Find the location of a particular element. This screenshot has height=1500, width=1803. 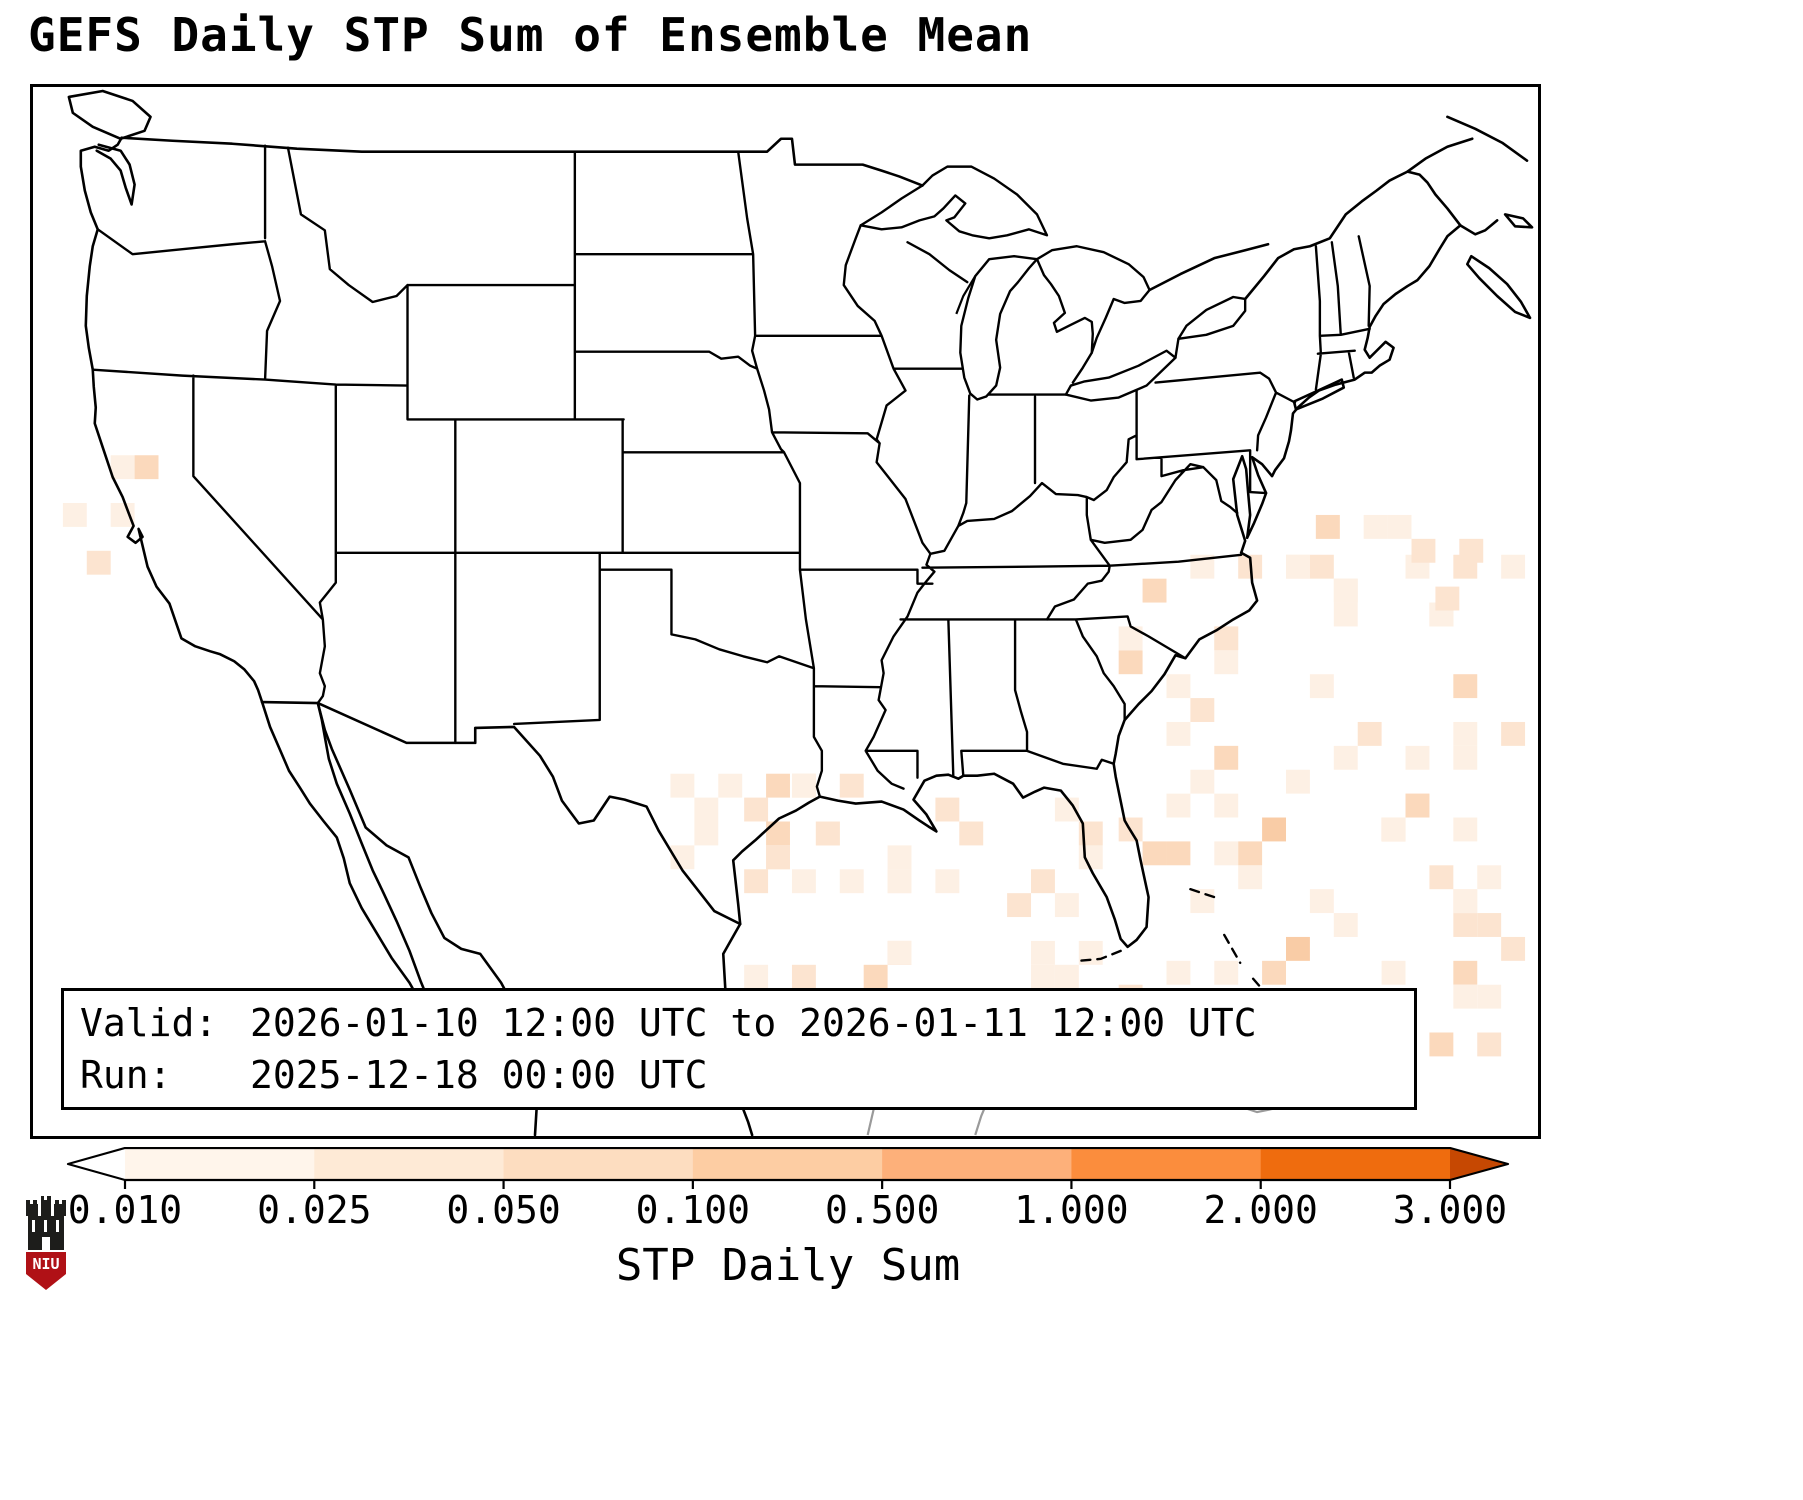

ottawa-river is located at coordinates (1209, 267).